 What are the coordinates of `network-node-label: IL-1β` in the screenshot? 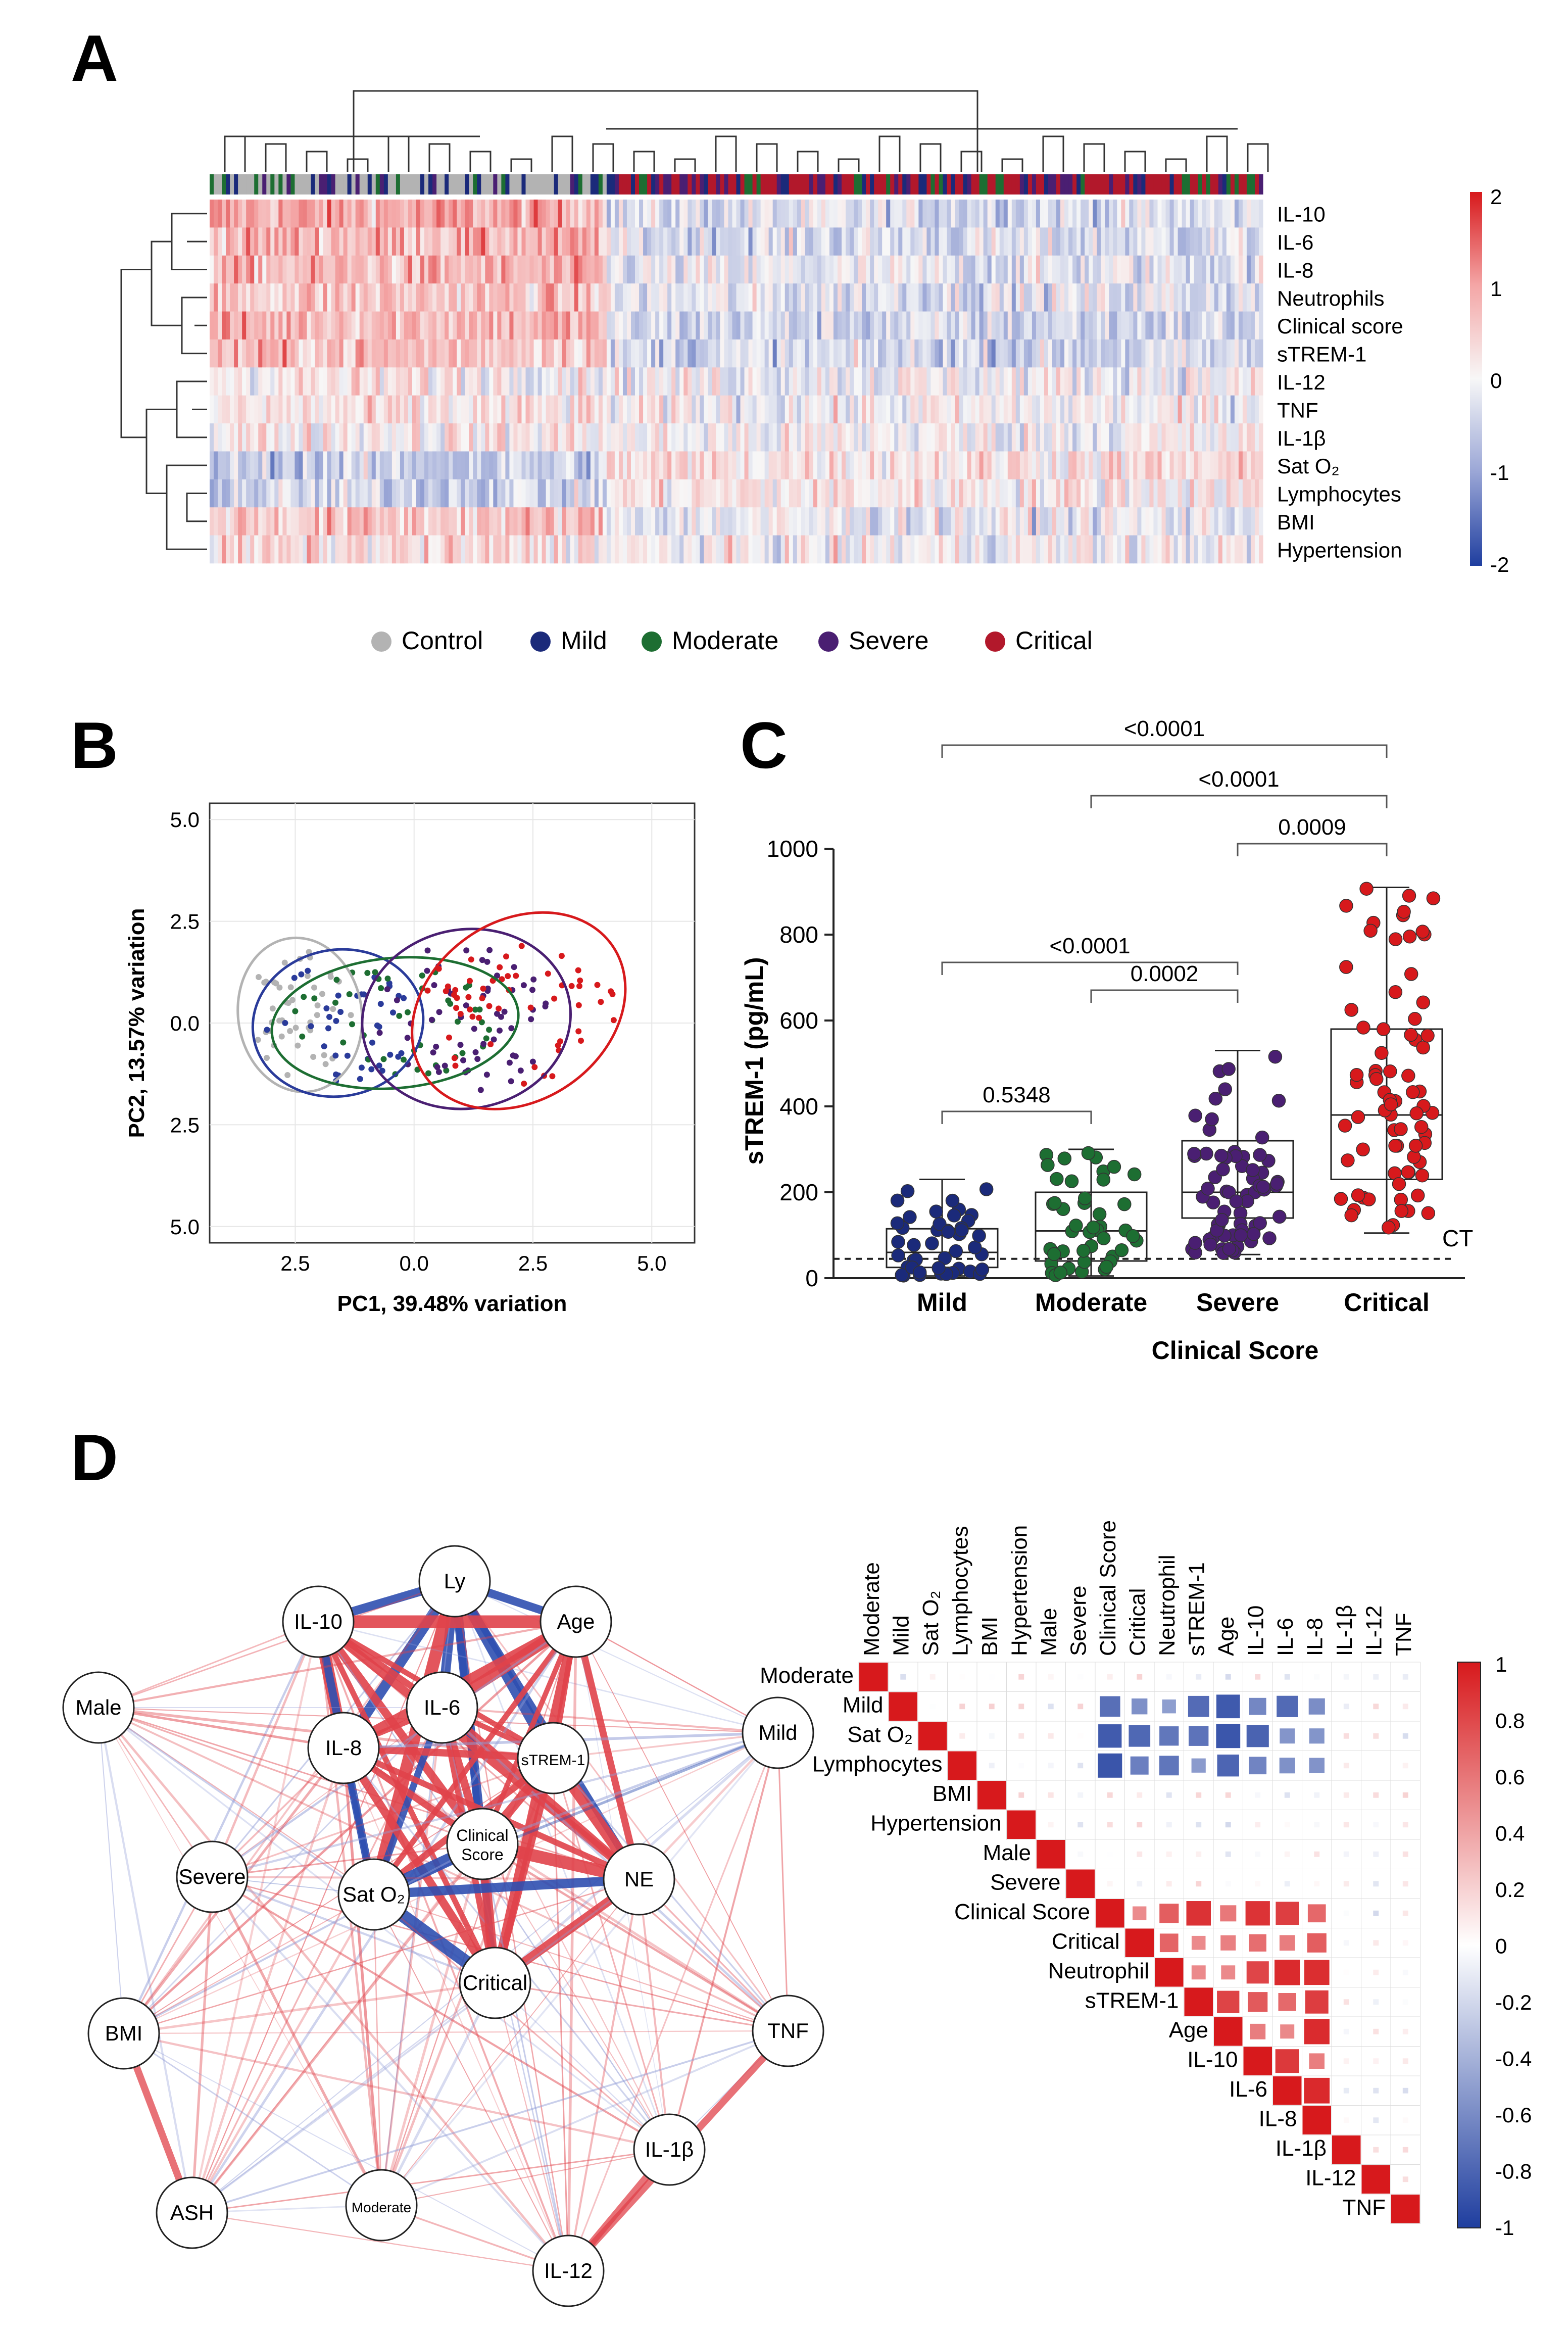 It's located at (669, 2149).